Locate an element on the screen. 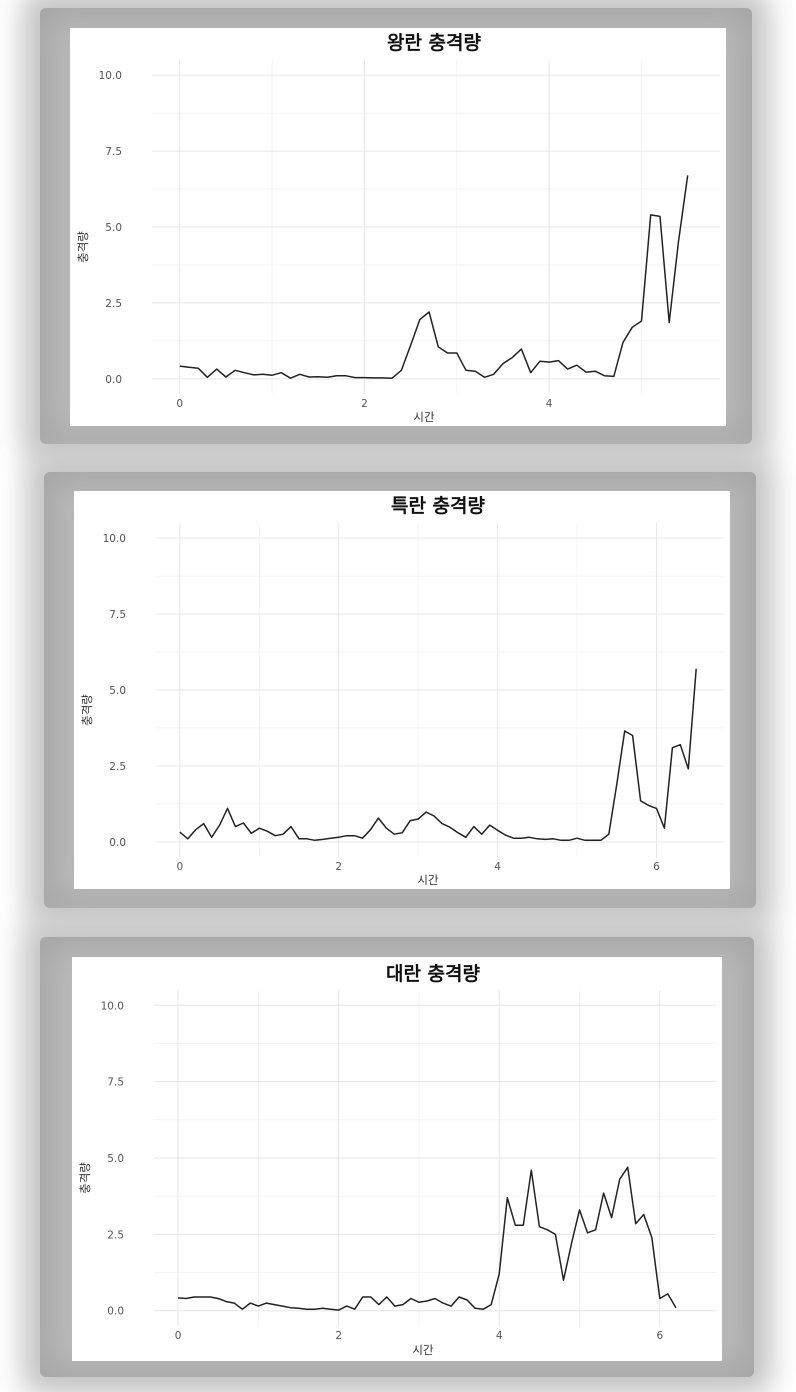  chart-title: 왕란 충격량 is located at coordinates (434, 43).